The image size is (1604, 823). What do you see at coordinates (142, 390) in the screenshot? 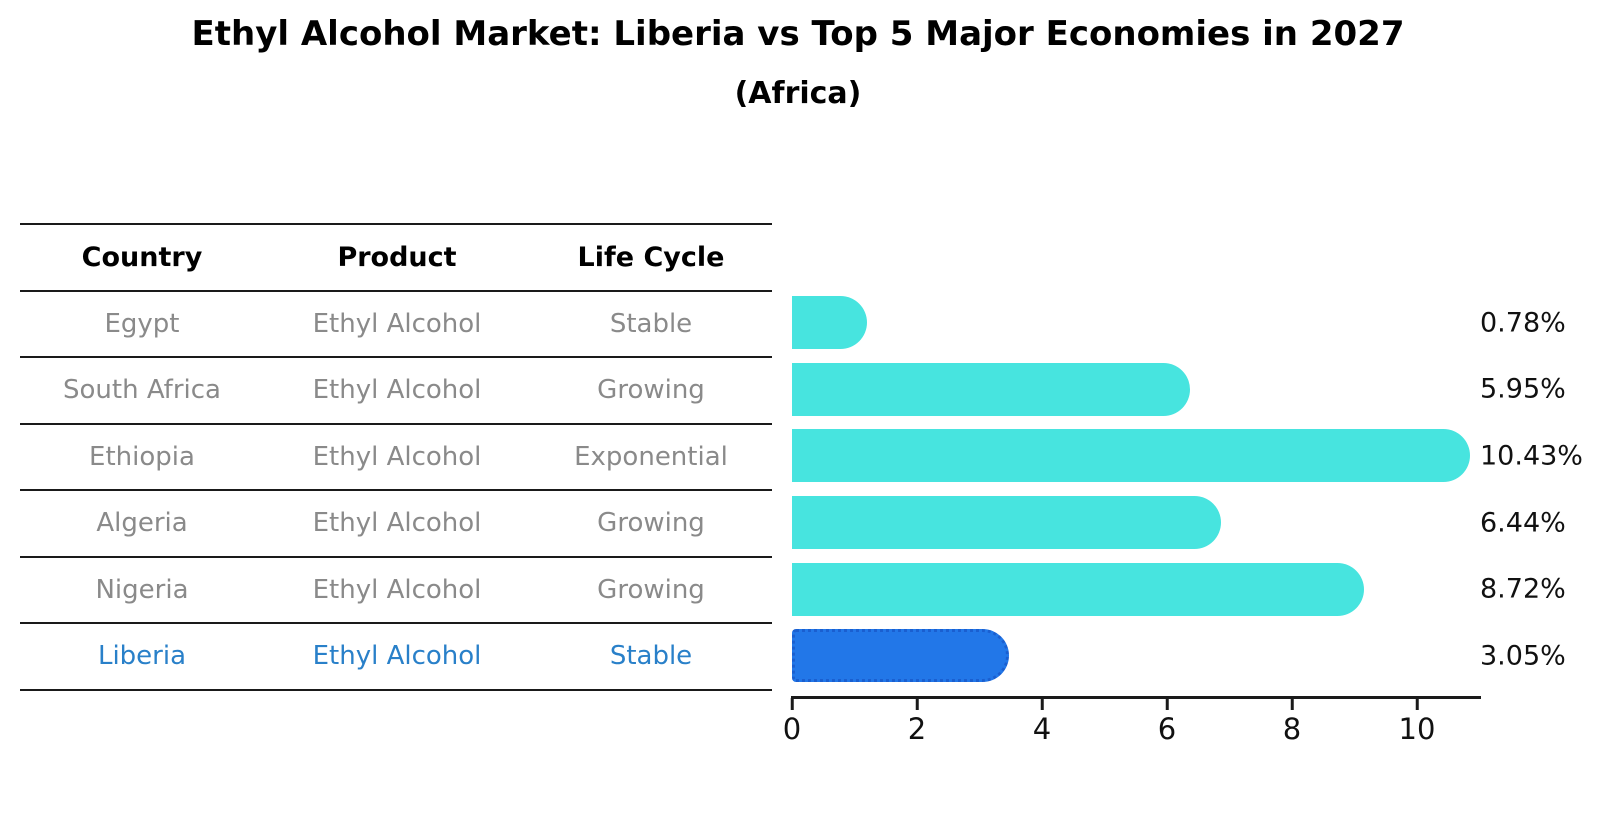
I see `table-cell-country: South Africa` at bounding box center [142, 390].